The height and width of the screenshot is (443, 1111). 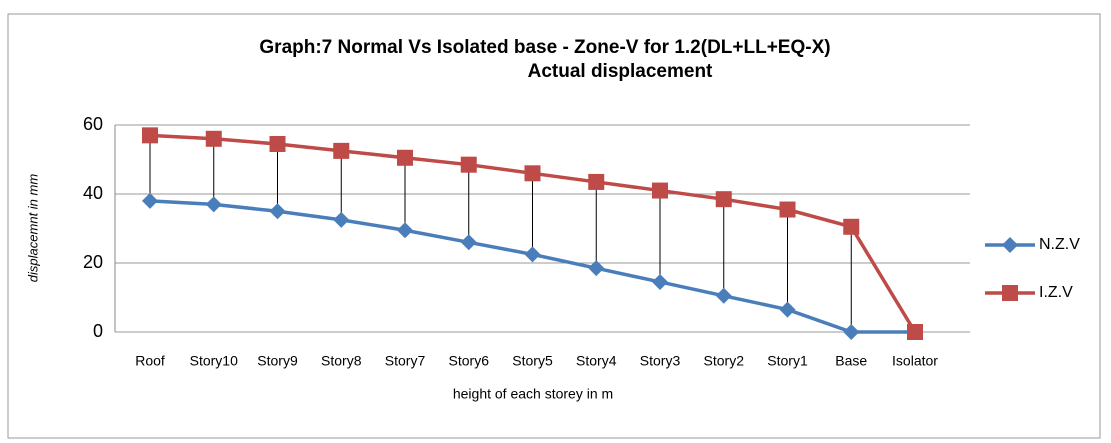 What do you see at coordinates (150, 361) in the screenshot?
I see `x-tick-label: Roof` at bounding box center [150, 361].